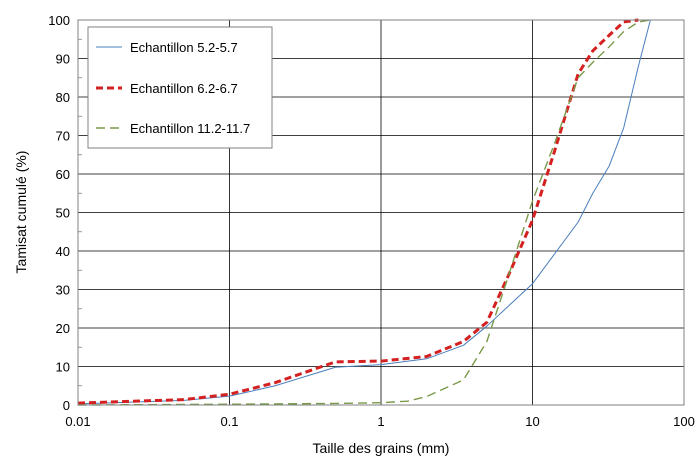 This screenshot has height=457, width=697. Describe the element at coordinates (63, 328) in the screenshot. I see `y-tick-label: 20` at that location.